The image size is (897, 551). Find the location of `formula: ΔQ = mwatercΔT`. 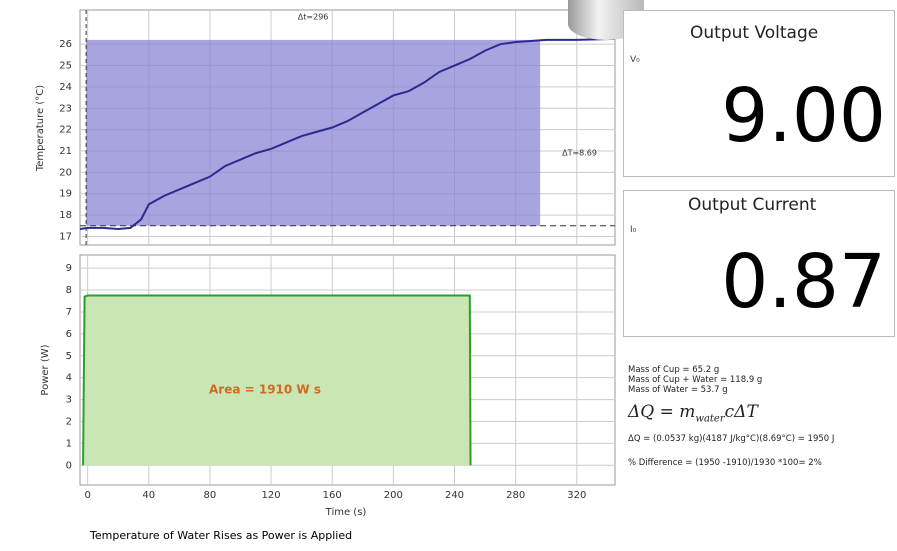

formula: ΔQ = mwatercΔT is located at coordinates (759, 414).